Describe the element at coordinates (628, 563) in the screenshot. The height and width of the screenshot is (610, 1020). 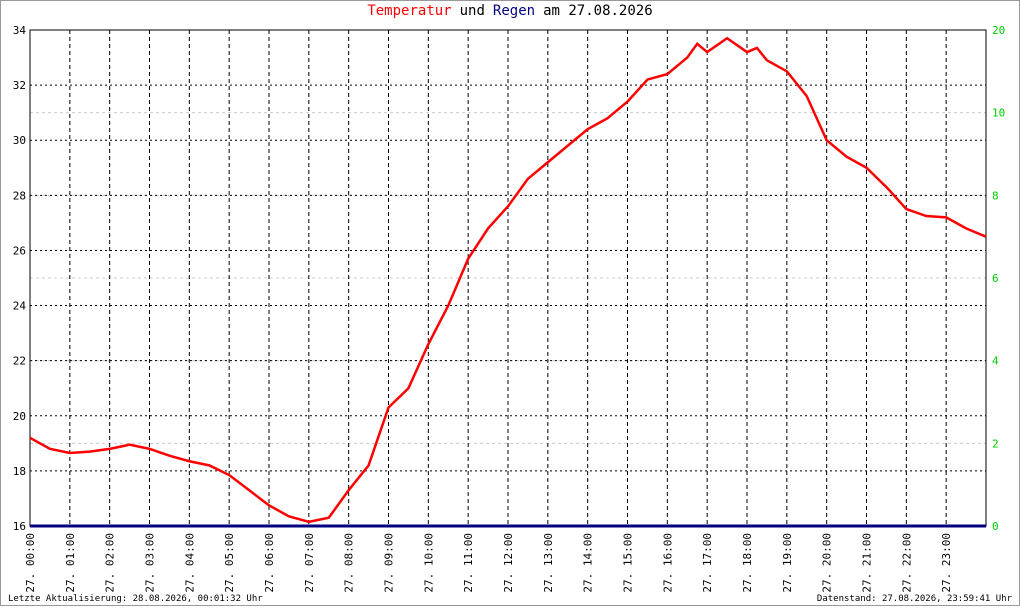
I see `x-tick-label: 27. 15:00` at that location.